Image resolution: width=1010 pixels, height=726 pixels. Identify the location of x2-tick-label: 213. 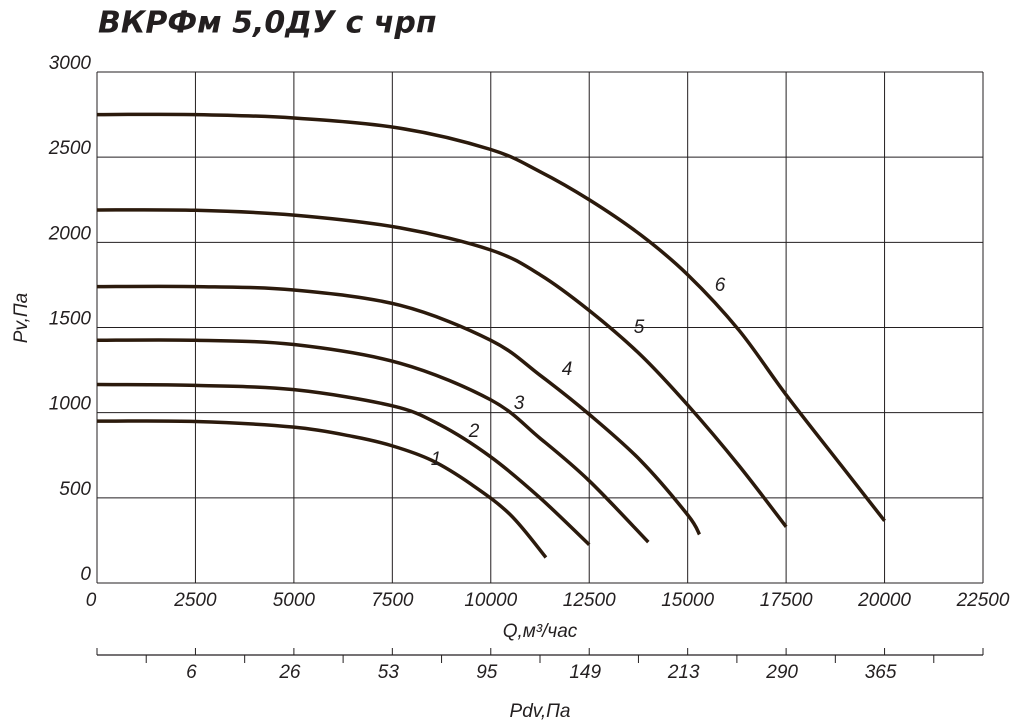
(683, 672).